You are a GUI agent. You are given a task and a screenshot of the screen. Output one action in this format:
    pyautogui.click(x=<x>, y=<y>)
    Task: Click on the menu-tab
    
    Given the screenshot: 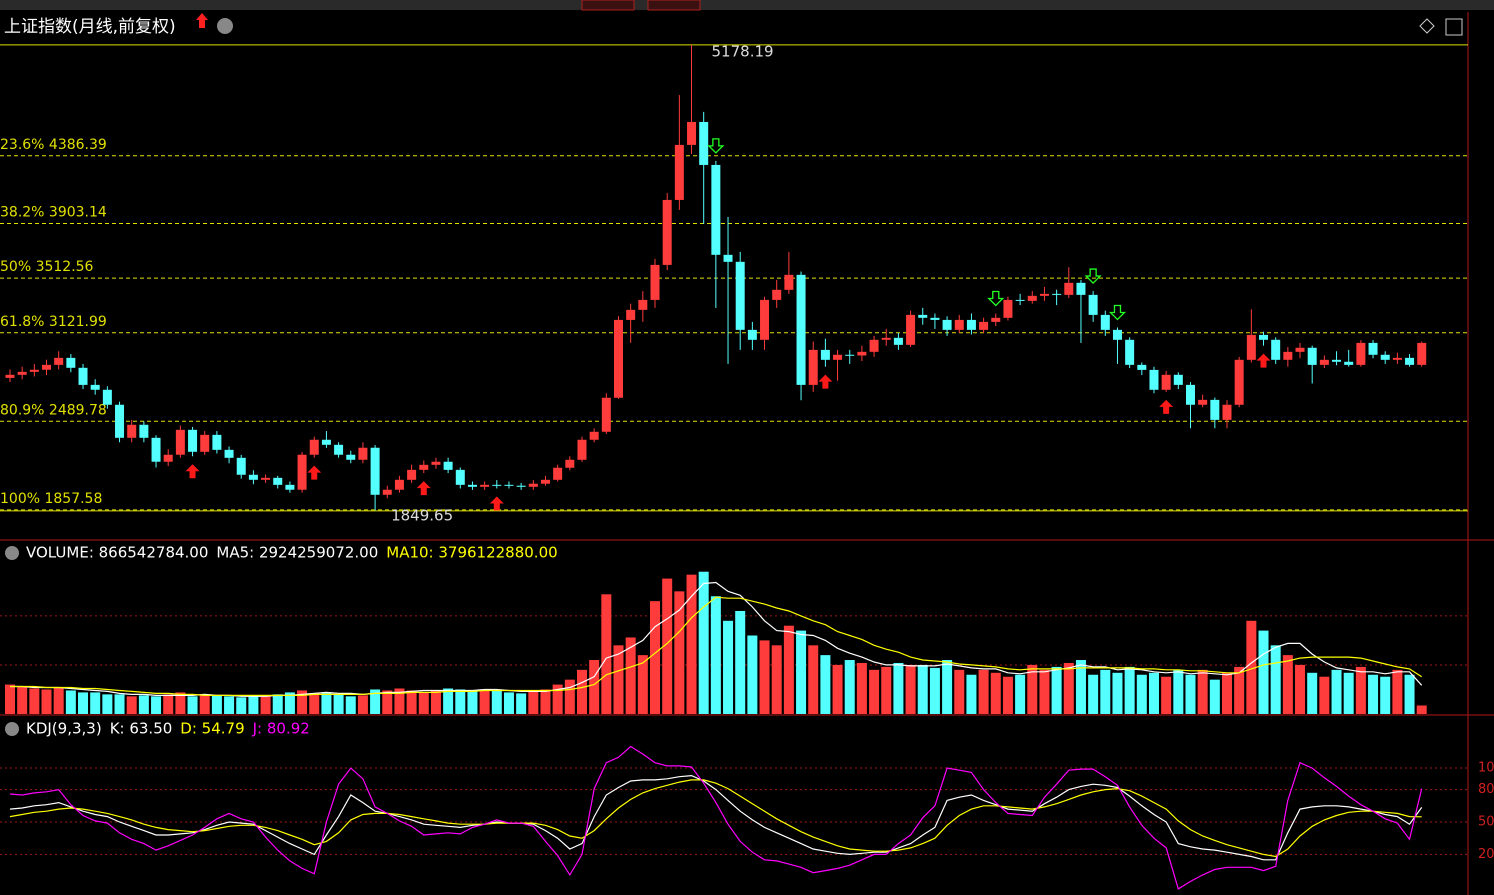 What is the action you would take?
    pyautogui.click(x=674, y=5)
    